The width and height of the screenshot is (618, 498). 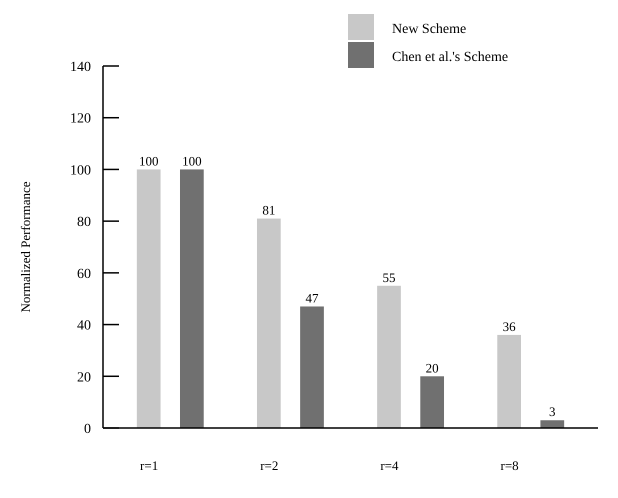 I want to click on y-tick-label: 120, so click(x=80, y=119).